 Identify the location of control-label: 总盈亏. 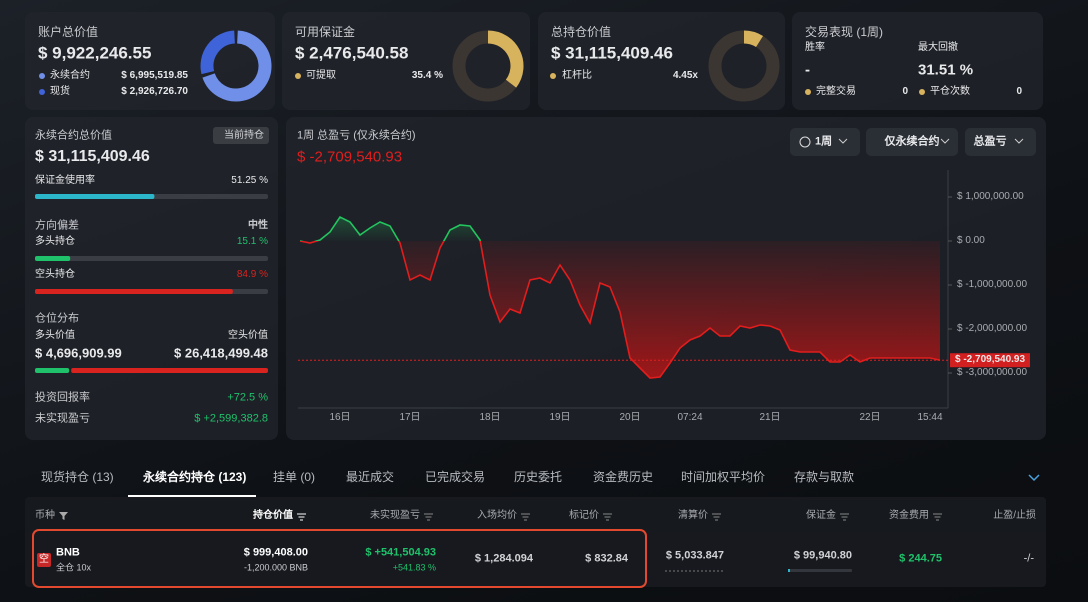
(990, 141).